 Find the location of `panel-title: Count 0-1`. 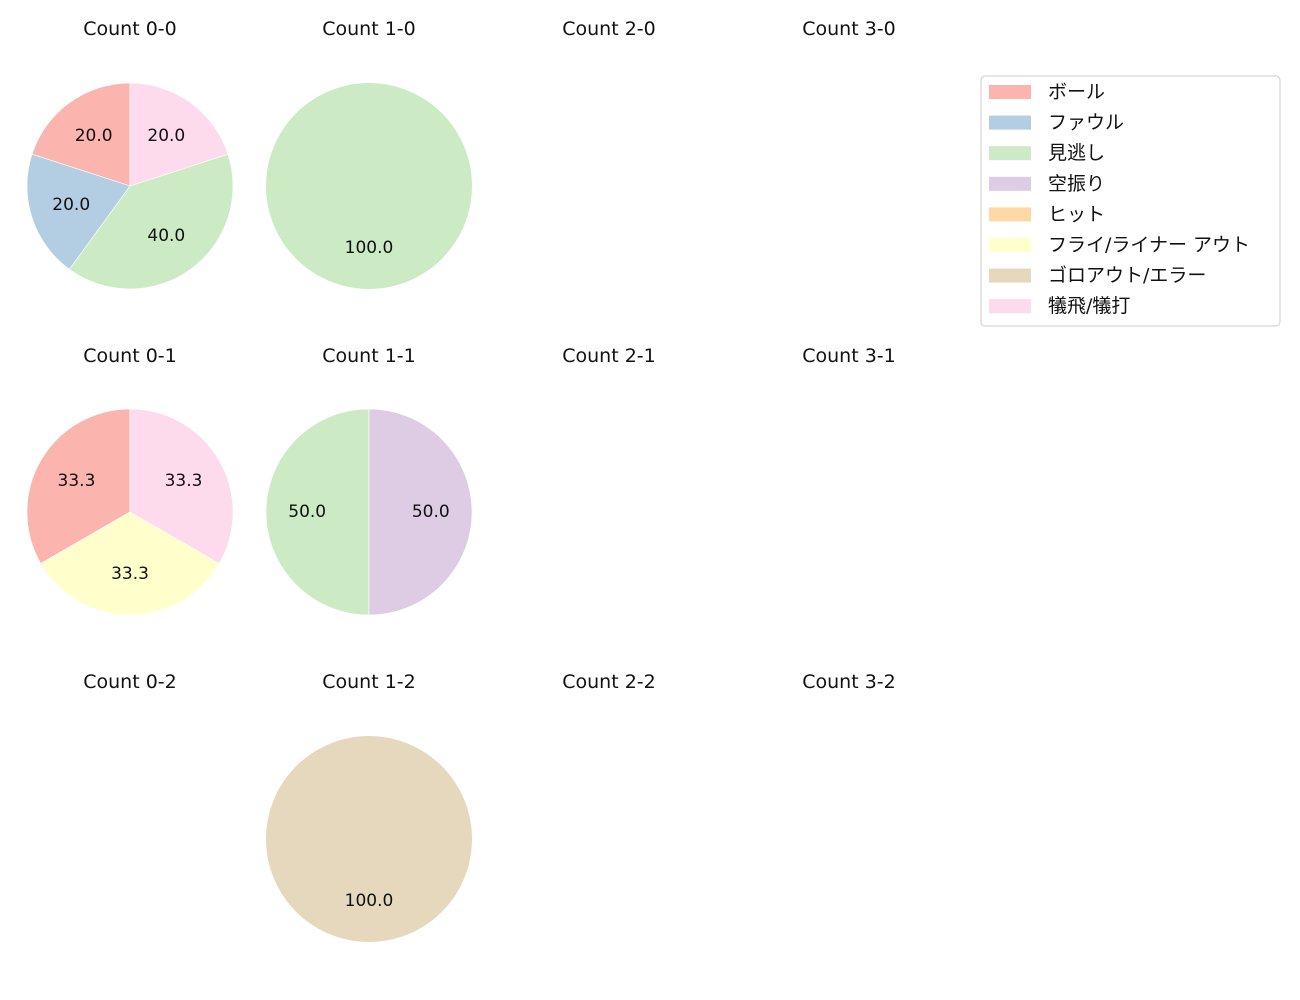

panel-title: Count 0-1 is located at coordinates (130, 356).